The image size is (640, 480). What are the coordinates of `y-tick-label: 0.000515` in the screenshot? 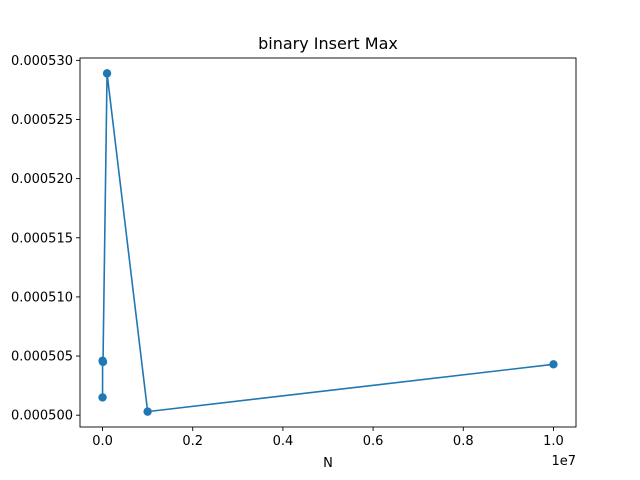 It's located at (42, 238).